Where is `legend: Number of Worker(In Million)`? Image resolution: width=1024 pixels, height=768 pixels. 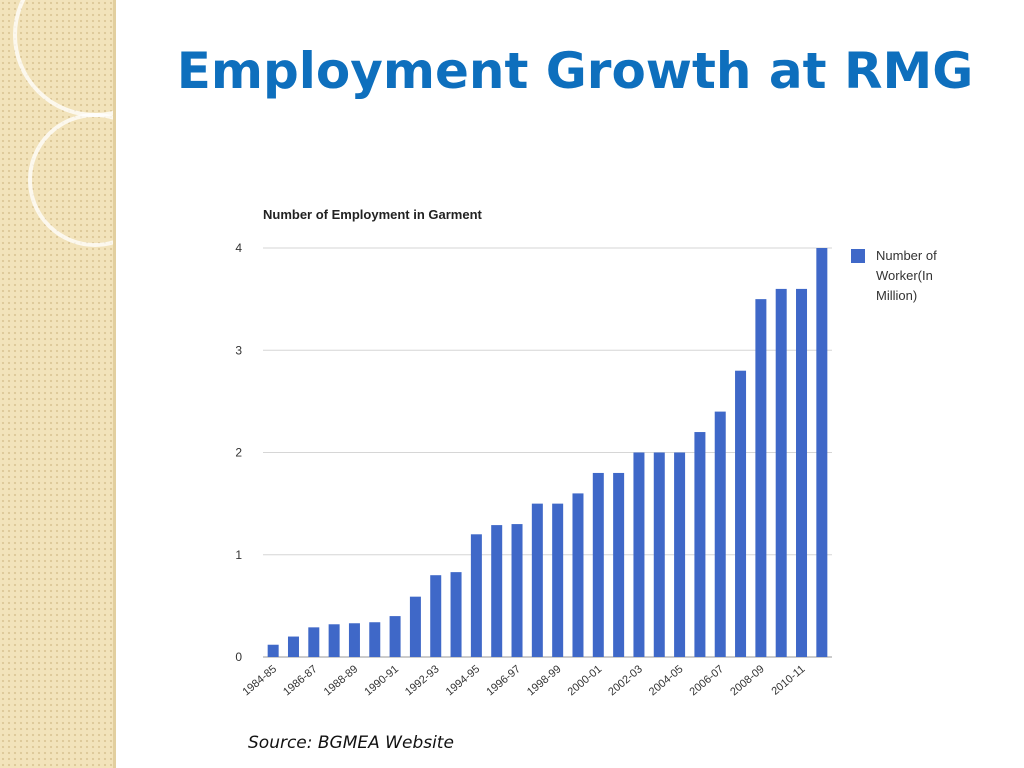
legend: Number of Worker(In Million) is located at coordinates (894, 275).